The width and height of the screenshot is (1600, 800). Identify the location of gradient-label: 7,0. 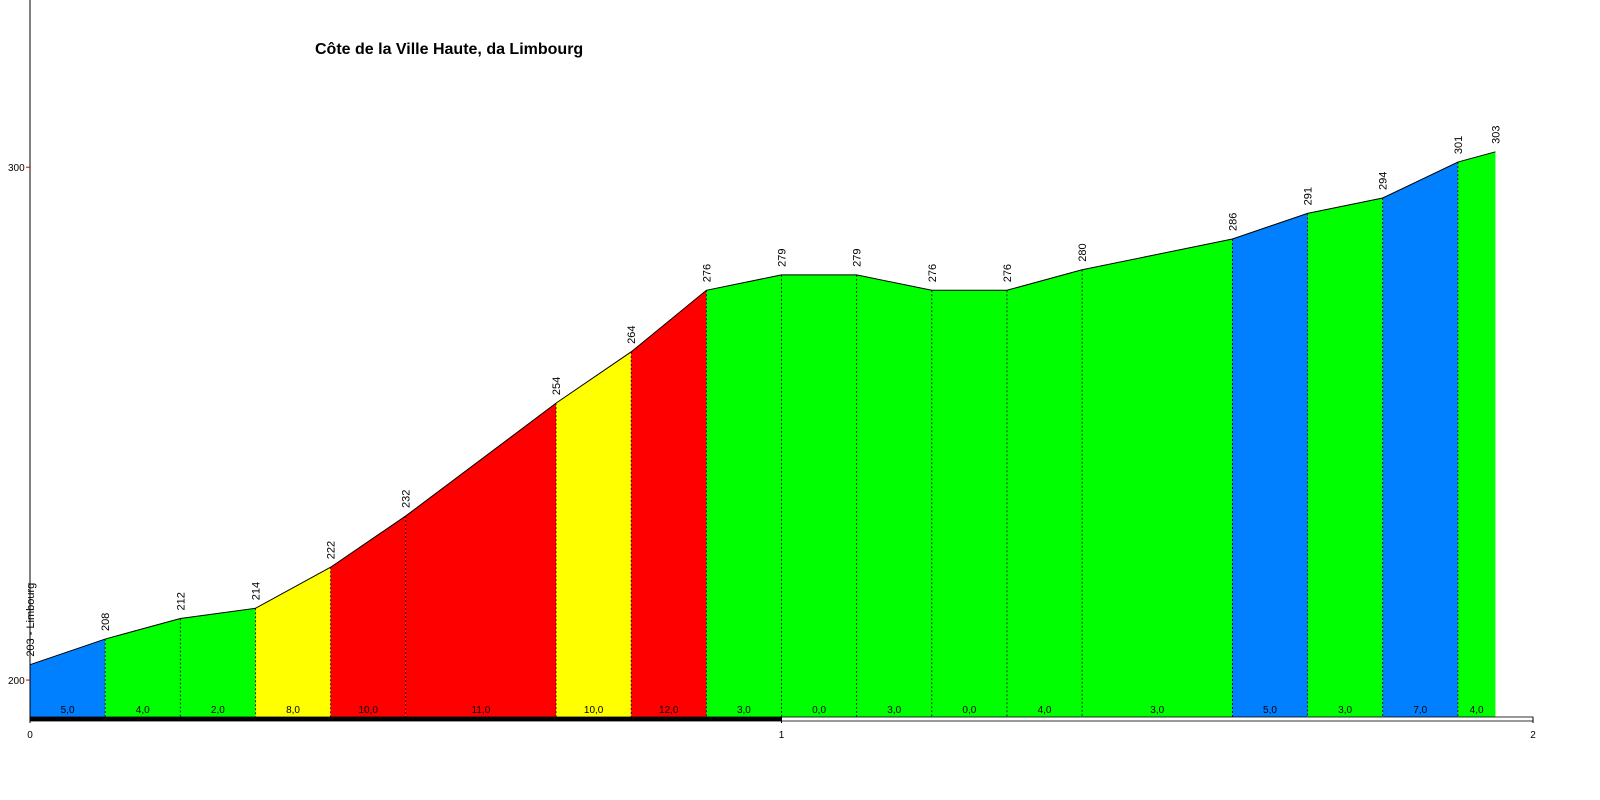
(1420, 710).